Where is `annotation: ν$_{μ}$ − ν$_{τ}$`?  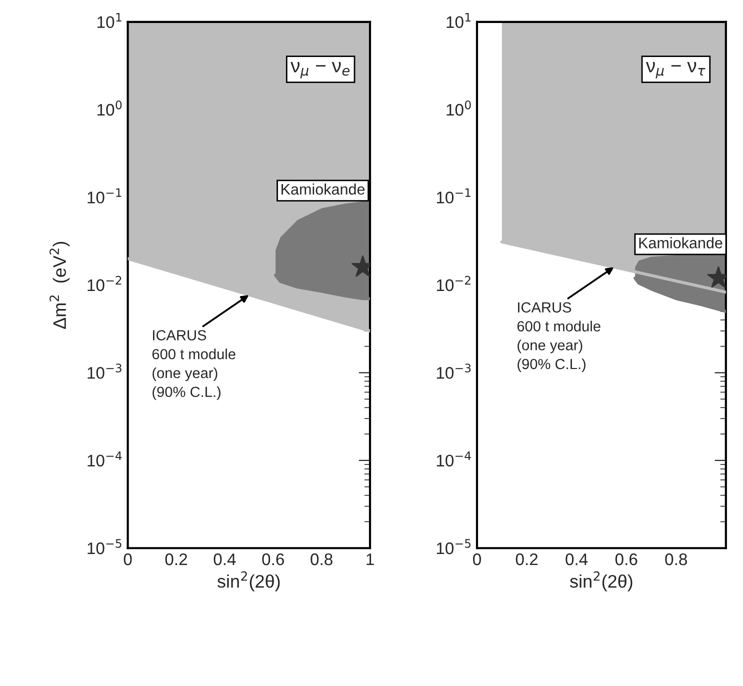
annotation: ν$_{μ}$ − ν$_{τ}$ is located at coordinates (676, 70).